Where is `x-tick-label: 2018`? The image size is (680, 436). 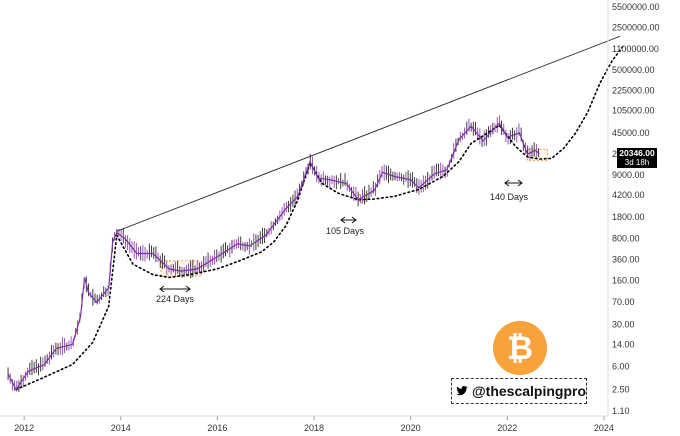 x-tick-label: 2018 is located at coordinates (314, 428).